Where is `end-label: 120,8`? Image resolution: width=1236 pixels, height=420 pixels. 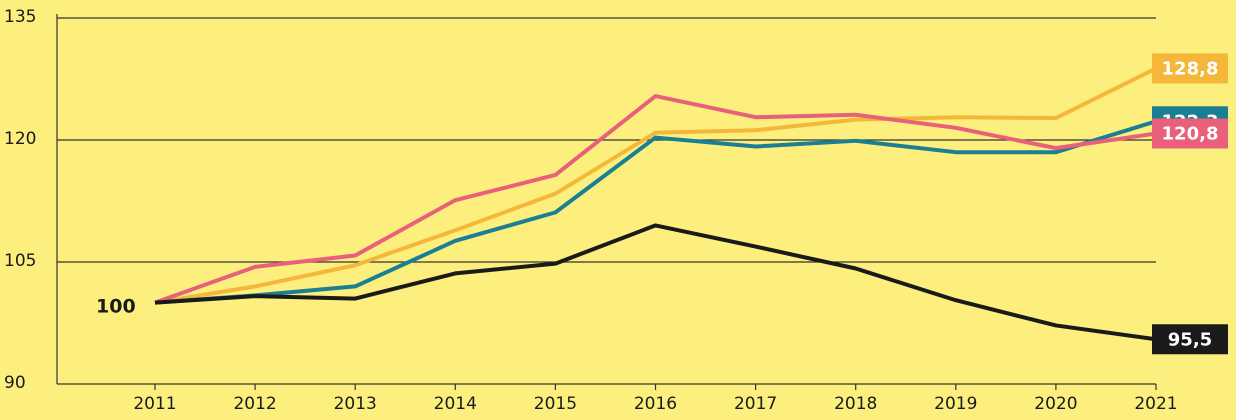
end-label: 120,8 is located at coordinates (1190, 133).